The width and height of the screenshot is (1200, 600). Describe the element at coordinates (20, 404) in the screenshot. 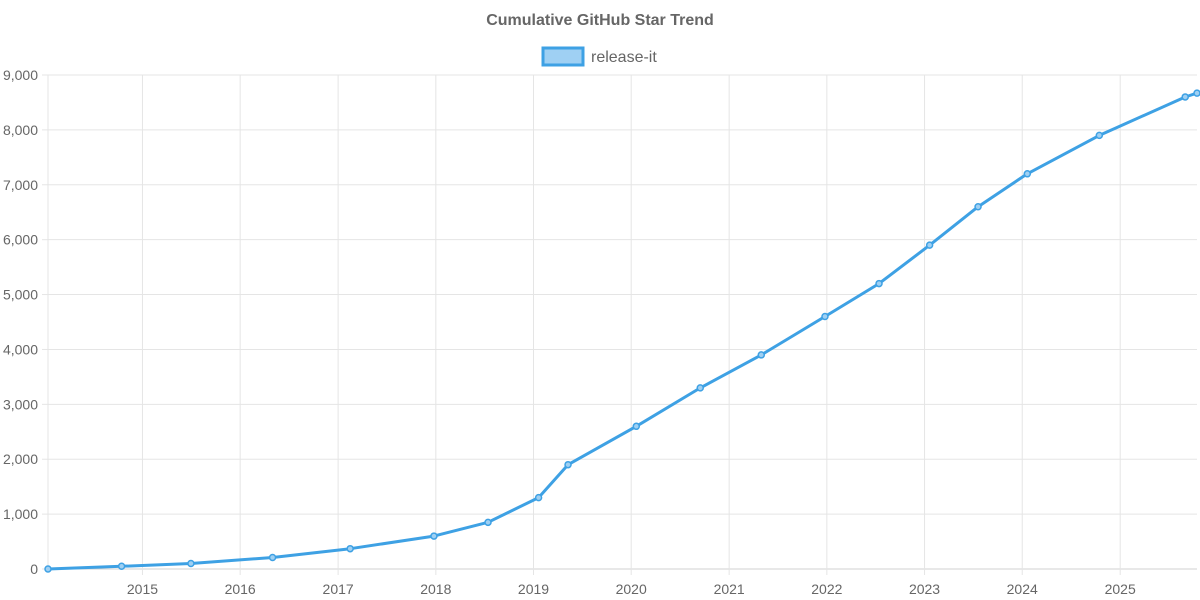

I see `y-tick-label: 3,000` at that location.